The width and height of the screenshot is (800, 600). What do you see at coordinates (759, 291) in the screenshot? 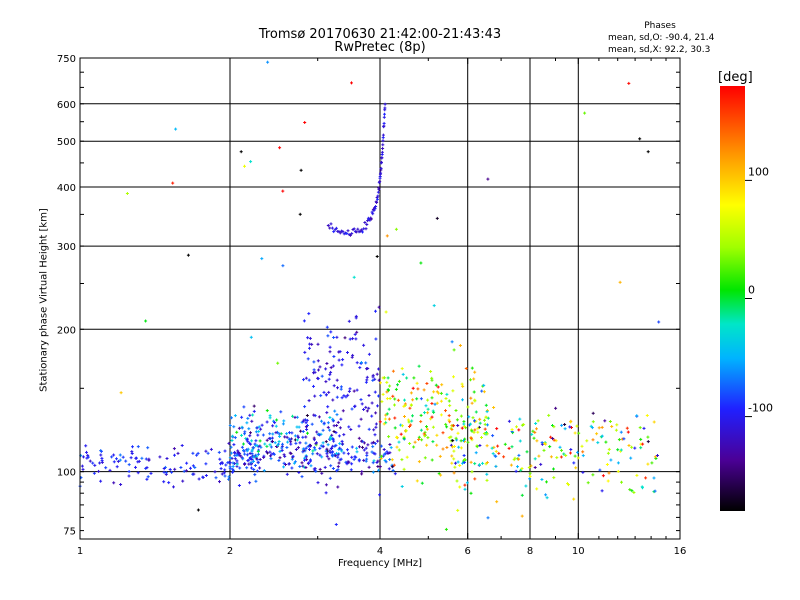
I see `colorbar-ticks: 100 0 -100` at bounding box center [759, 291].